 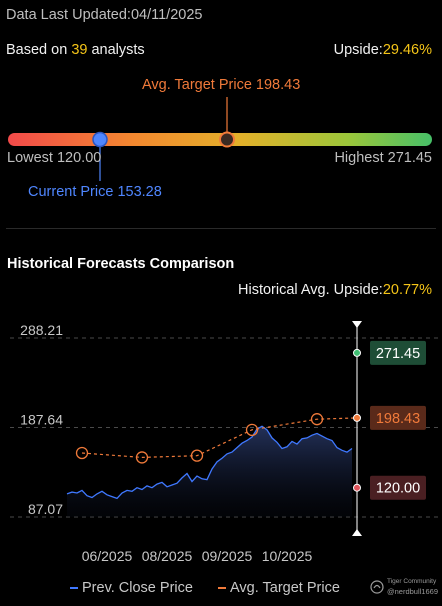 I want to click on avg-target-badge-label: 198.43, so click(x=398, y=419).